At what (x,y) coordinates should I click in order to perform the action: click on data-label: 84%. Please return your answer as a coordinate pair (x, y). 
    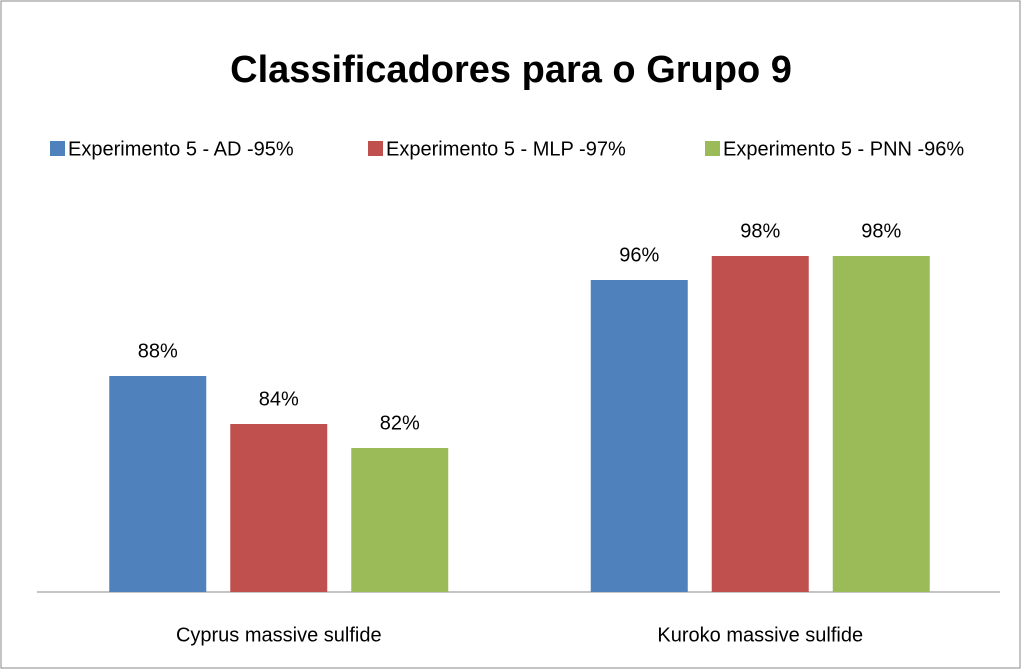
    Looking at the image, I should click on (279, 399).